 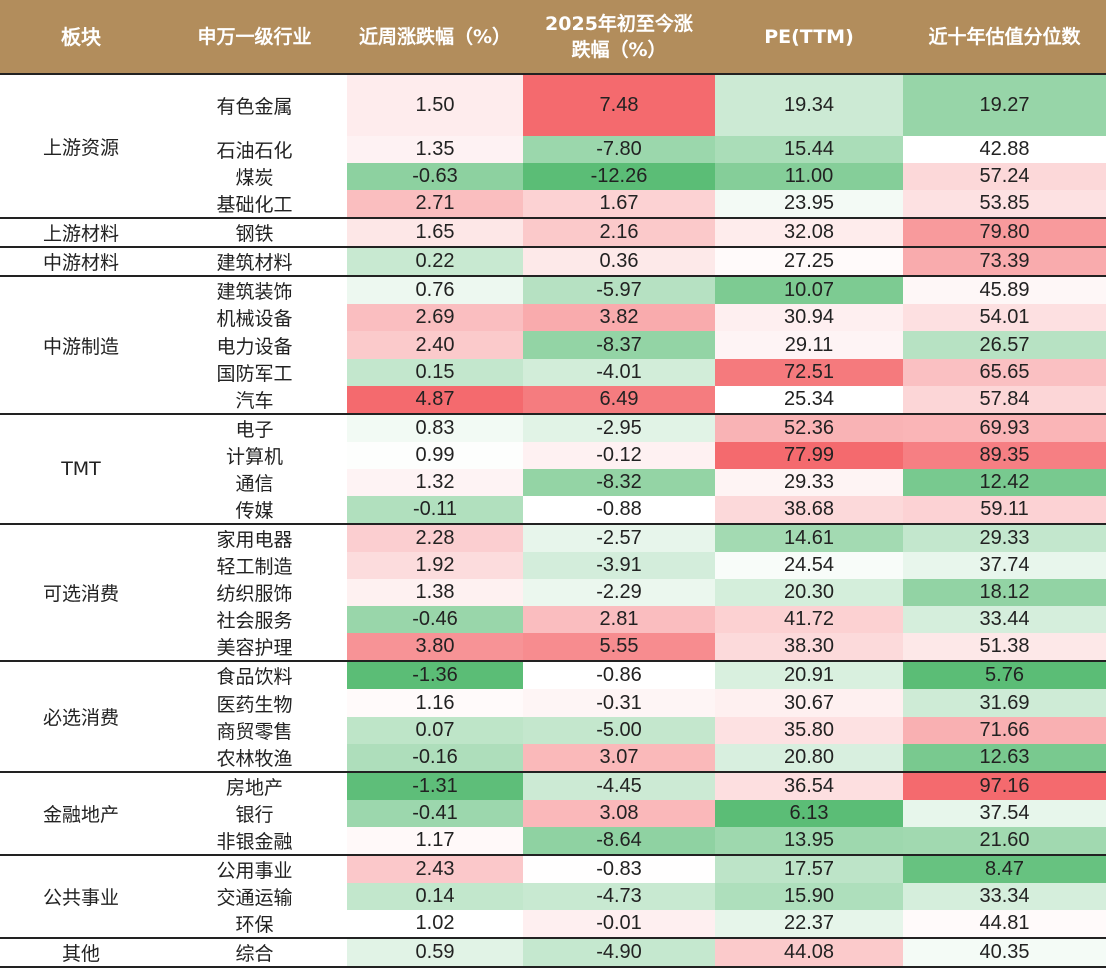 I want to click on industry-cell: 通信, so click(x=254, y=484).